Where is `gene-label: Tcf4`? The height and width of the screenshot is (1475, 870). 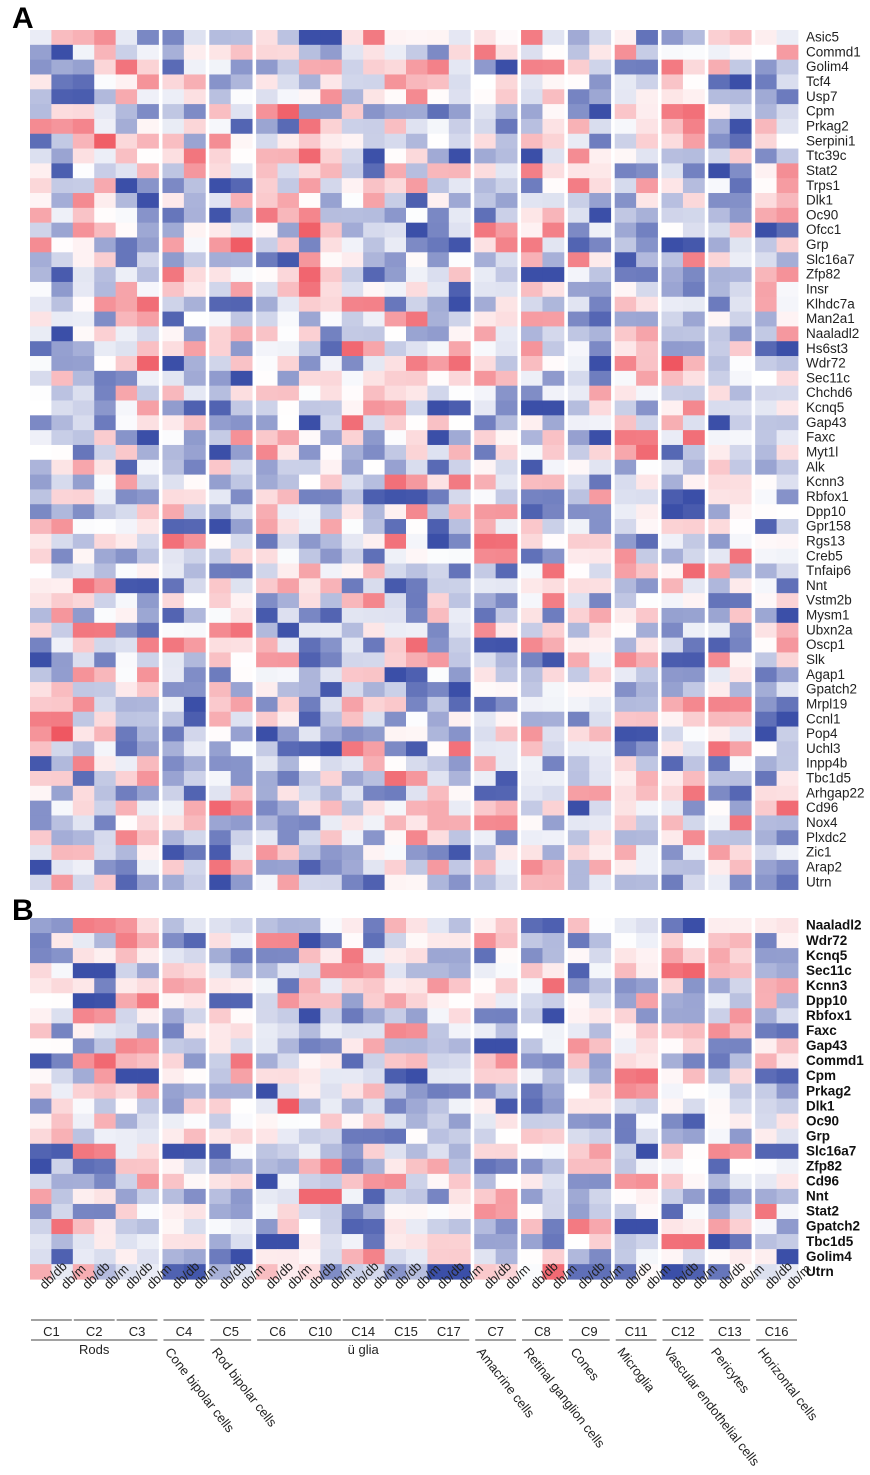
gene-label: Tcf4 is located at coordinates (818, 81).